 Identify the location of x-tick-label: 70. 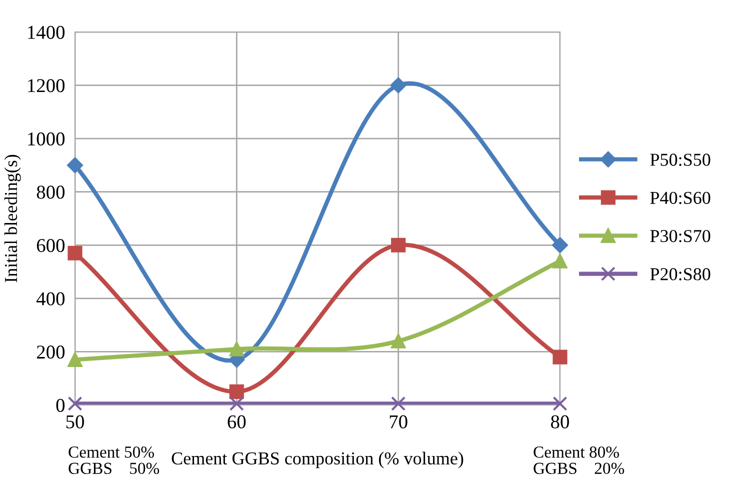
(399, 421).